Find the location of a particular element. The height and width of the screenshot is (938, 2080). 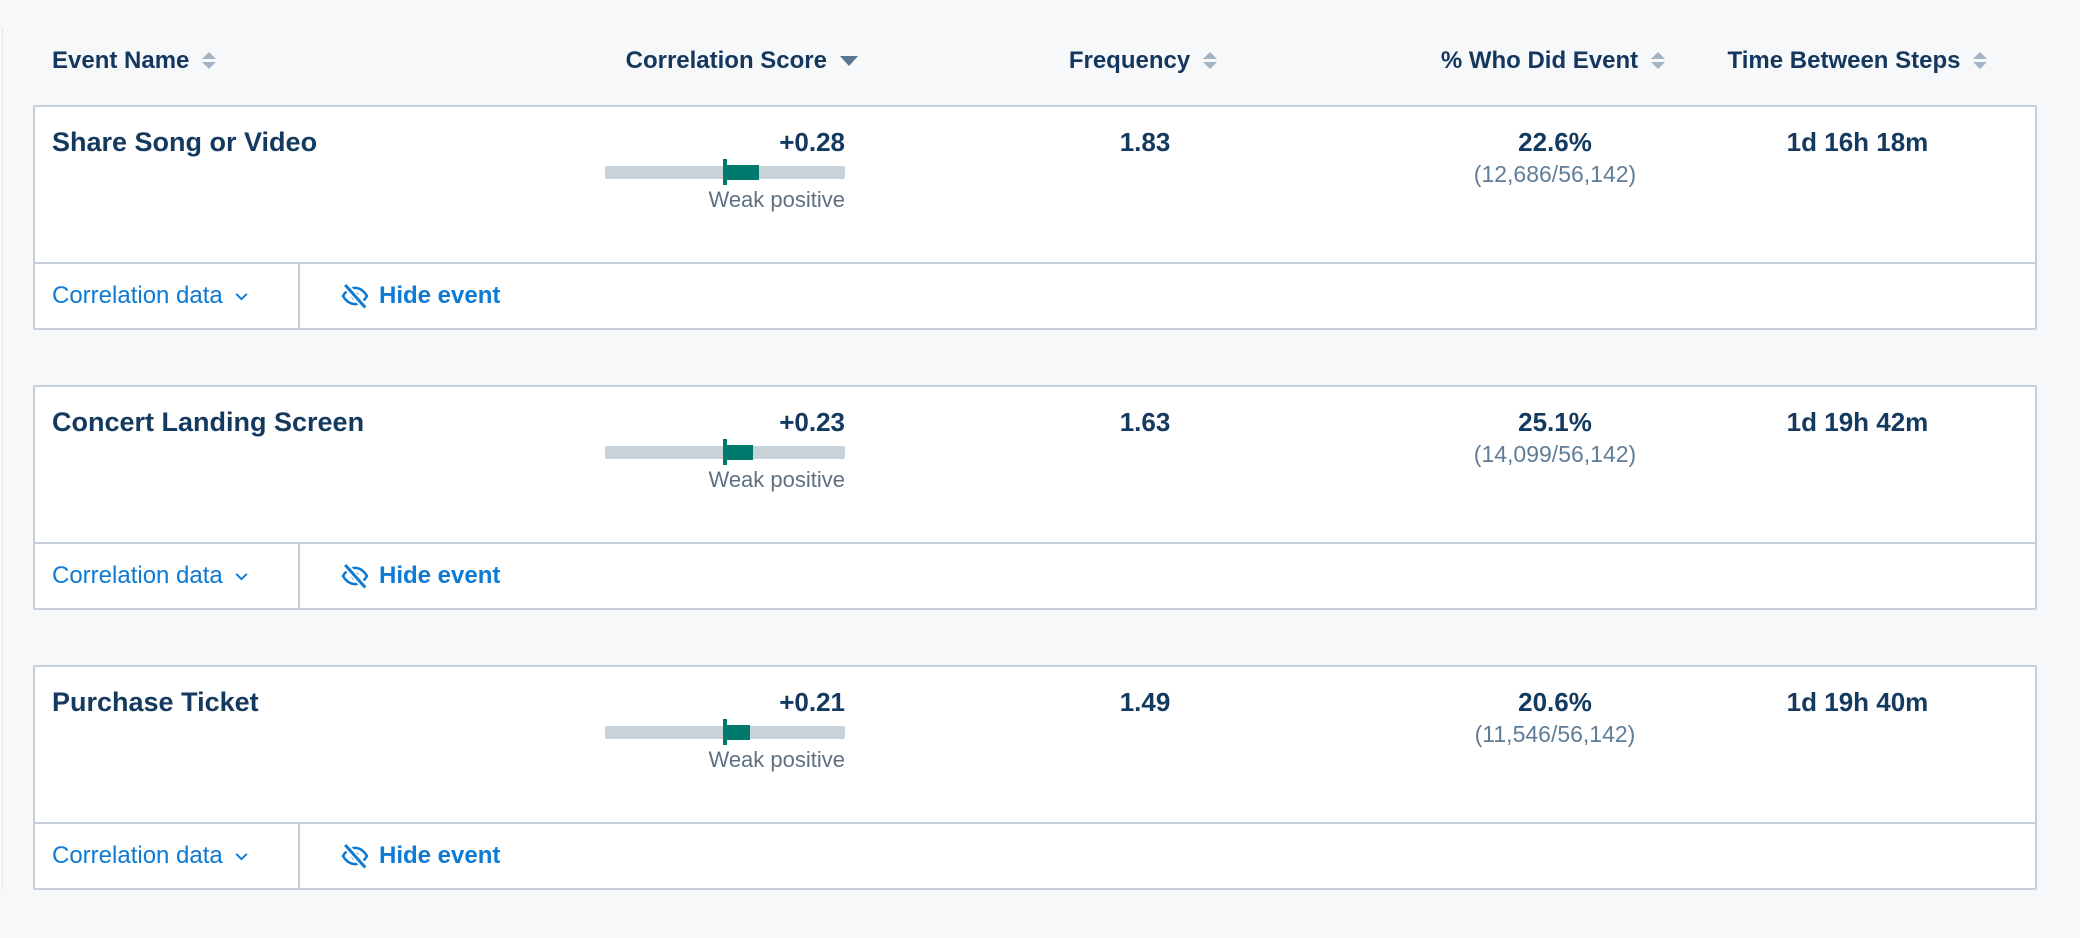

column-header-label: % Who Did Event is located at coordinates (1539, 60).